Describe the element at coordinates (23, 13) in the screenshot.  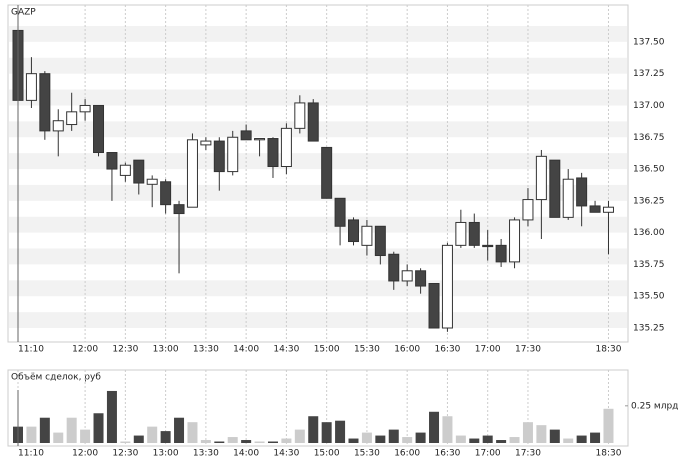
I see `chart-title: GAZP` at that location.